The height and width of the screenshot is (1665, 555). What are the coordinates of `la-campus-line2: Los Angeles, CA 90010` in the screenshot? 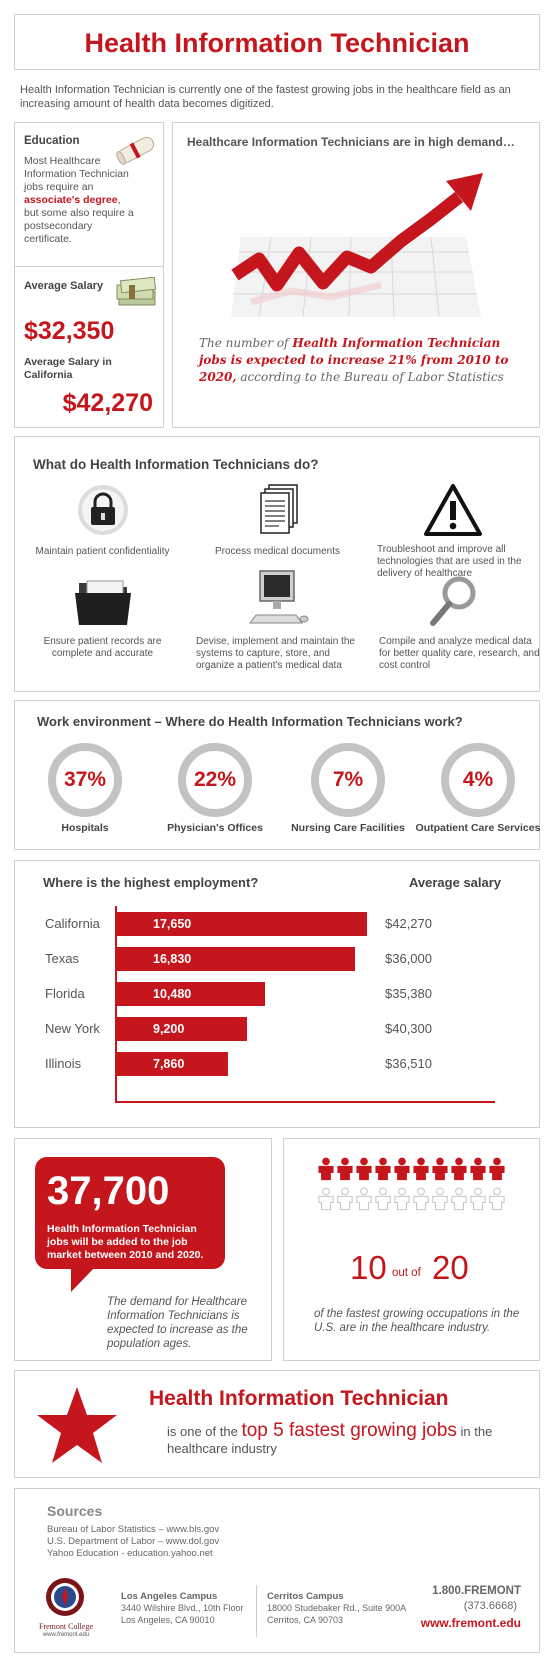 It's located at (168, 1620).